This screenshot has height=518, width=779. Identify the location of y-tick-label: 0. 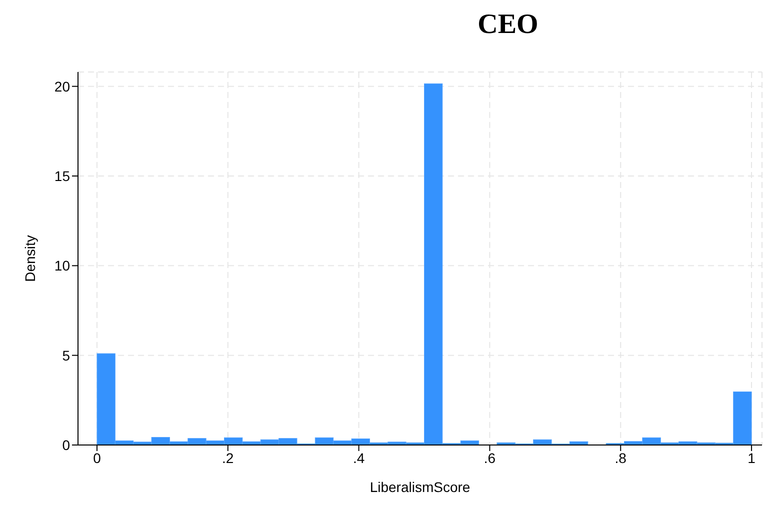
(66, 444).